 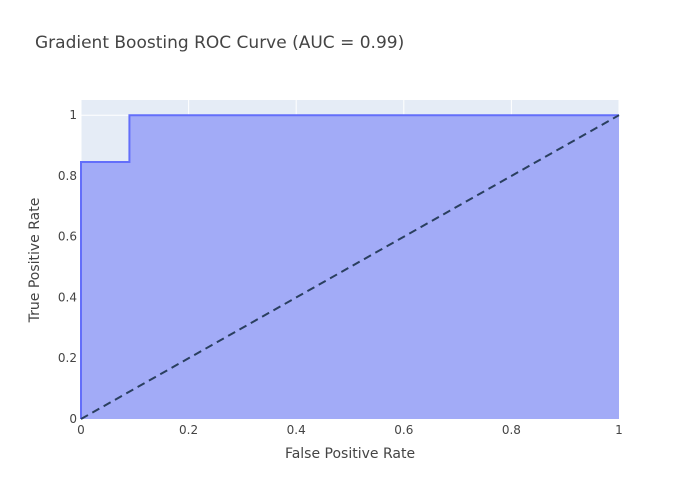 I want to click on x-tick-label: 1, so click(x=619, y=430).